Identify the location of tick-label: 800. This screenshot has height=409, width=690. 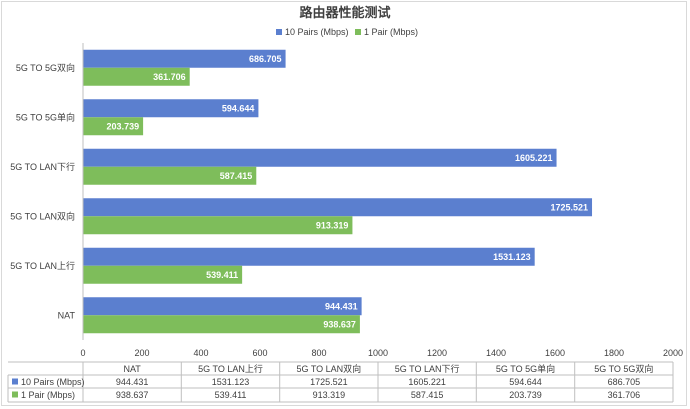
(318, 353).